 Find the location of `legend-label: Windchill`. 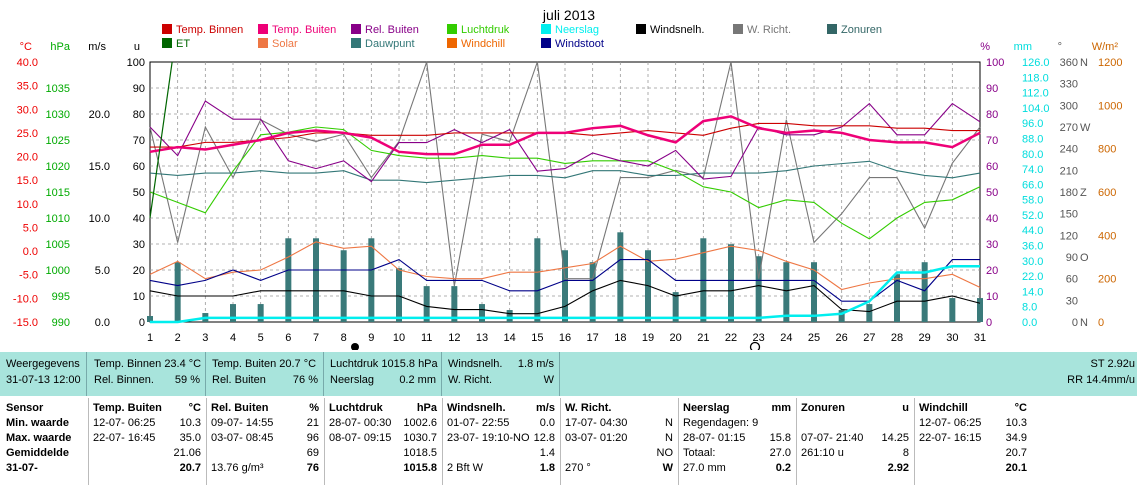

legend-label: Windchill is located at coordinates (483, 44).